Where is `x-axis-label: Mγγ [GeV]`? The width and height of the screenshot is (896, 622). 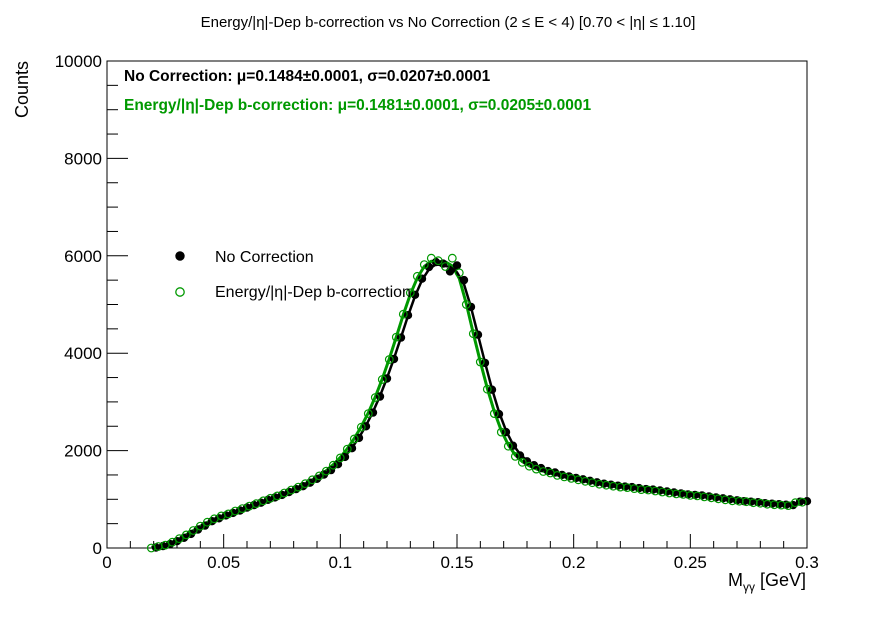 x-axis-label: Mγγ [GeV] is located at coordinates (767, 582).